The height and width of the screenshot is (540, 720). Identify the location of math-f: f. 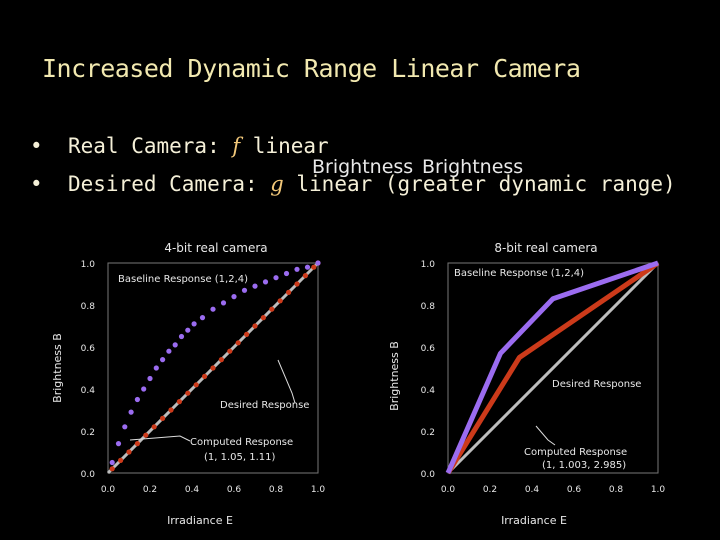
(236, 146).